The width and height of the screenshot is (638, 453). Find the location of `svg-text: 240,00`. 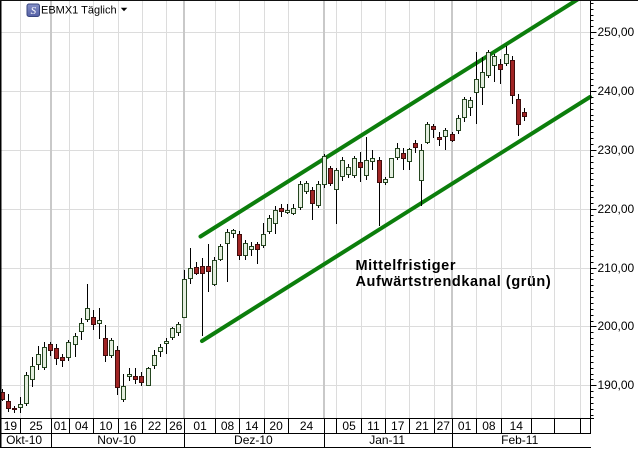

svg-text: 240,00 is located at coordinates (616, 91).